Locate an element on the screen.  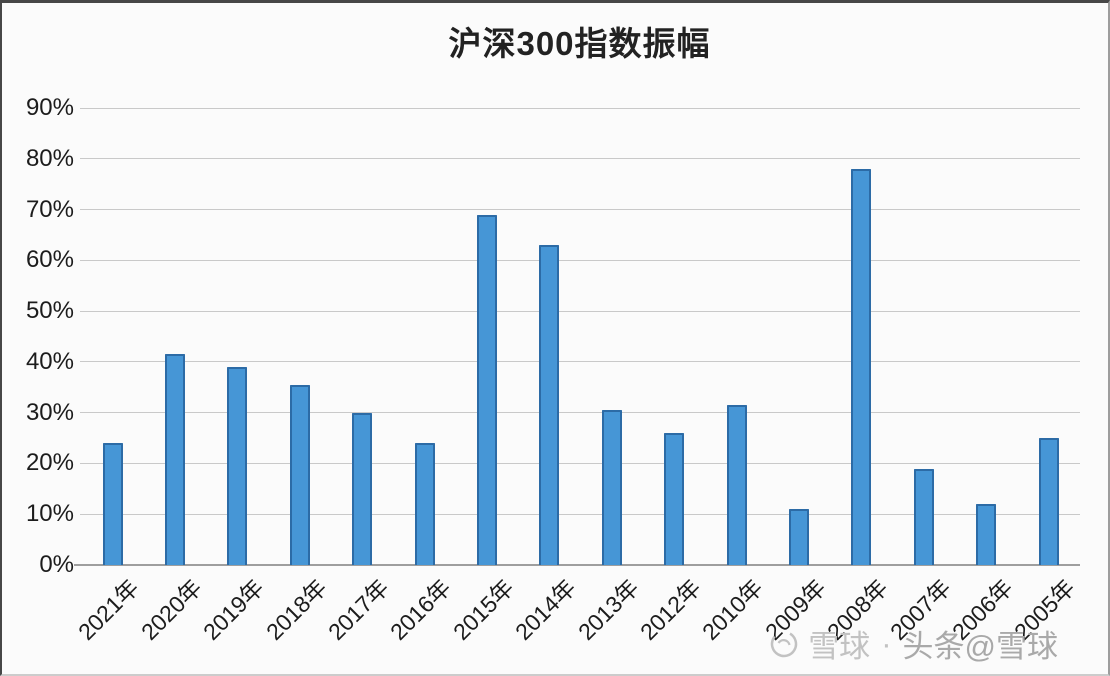
y-axis-label: 70% is located at coordinates (49, 209).